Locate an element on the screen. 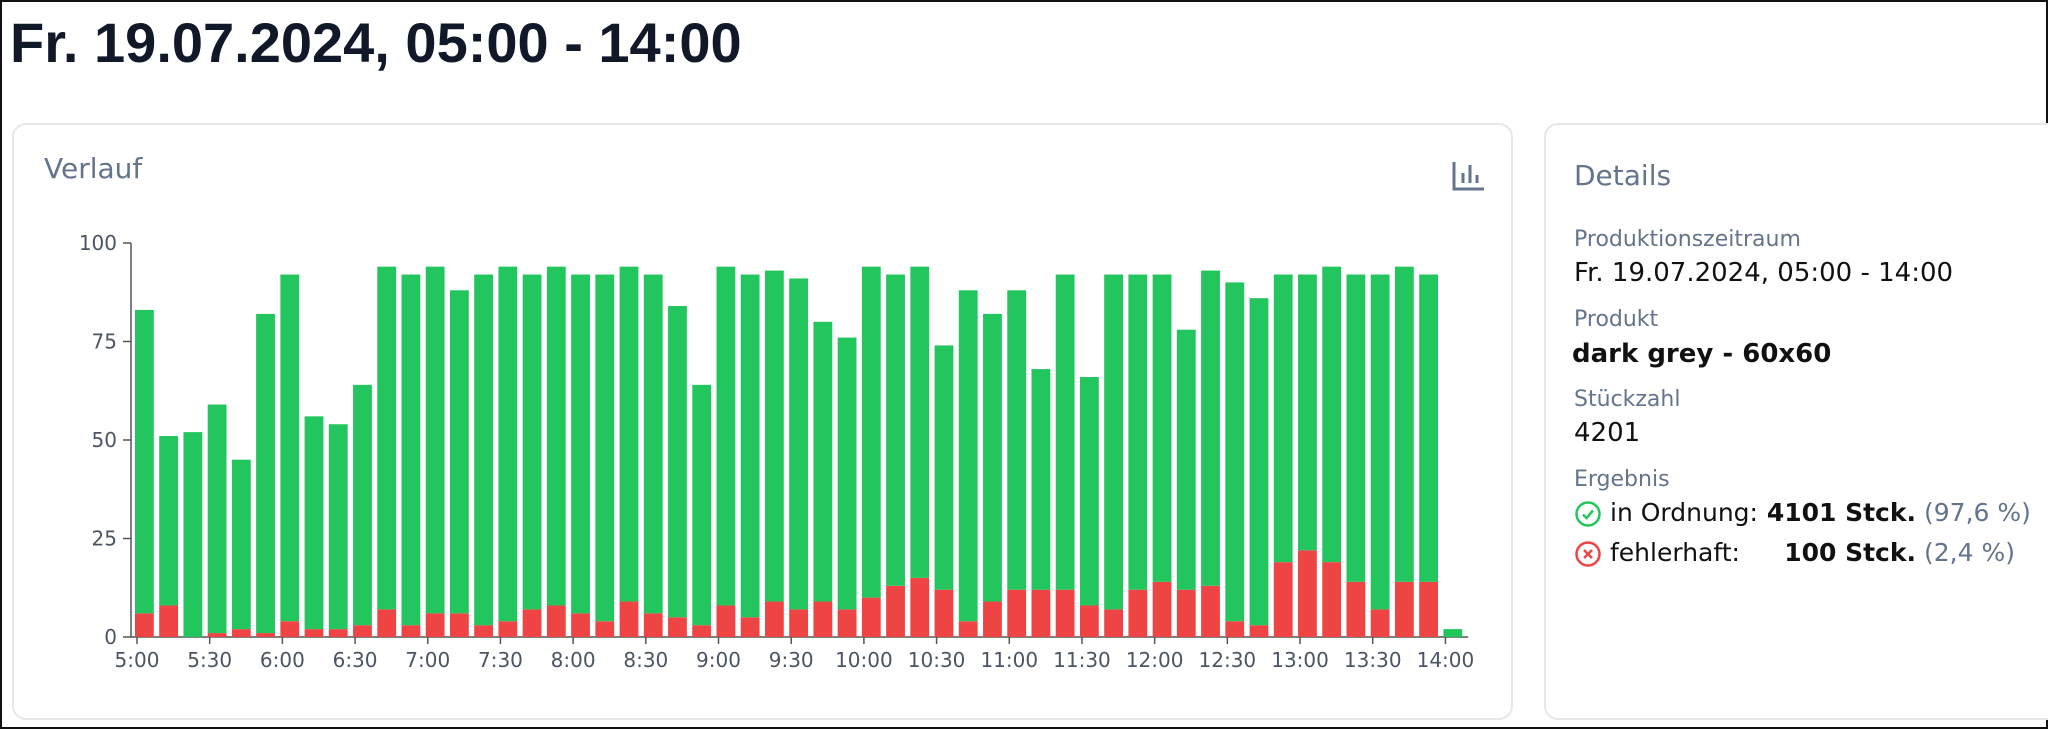 The image size is (2048, 729). y-tick-label: 100 is located at coordinates (98, 243).